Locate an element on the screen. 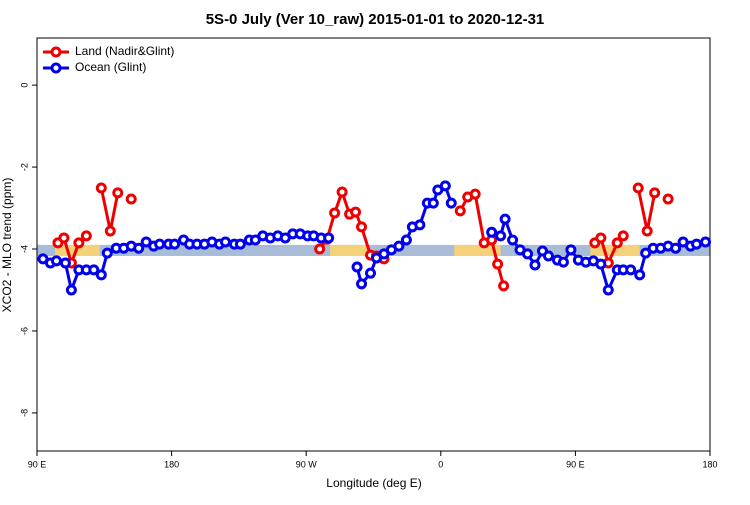 This screenshot has width=750, height=505. y-axis-label: XCO2 - MLO trend (ppm) is located at coordinates (7, 245).